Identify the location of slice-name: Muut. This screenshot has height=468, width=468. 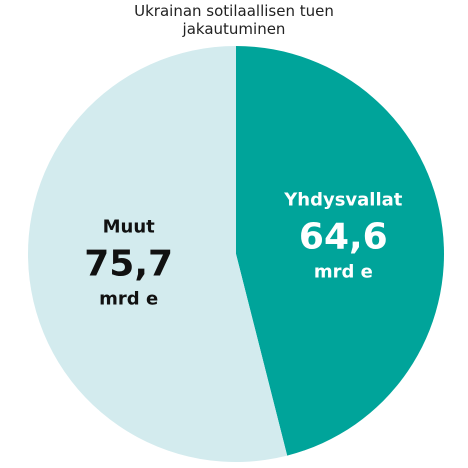
(129, 226).